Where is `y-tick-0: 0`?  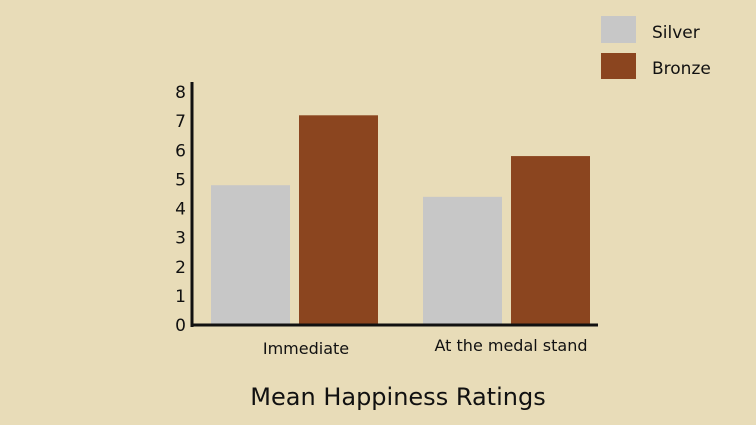
y-tick-0: 0 is located at coordinates (180, 326).